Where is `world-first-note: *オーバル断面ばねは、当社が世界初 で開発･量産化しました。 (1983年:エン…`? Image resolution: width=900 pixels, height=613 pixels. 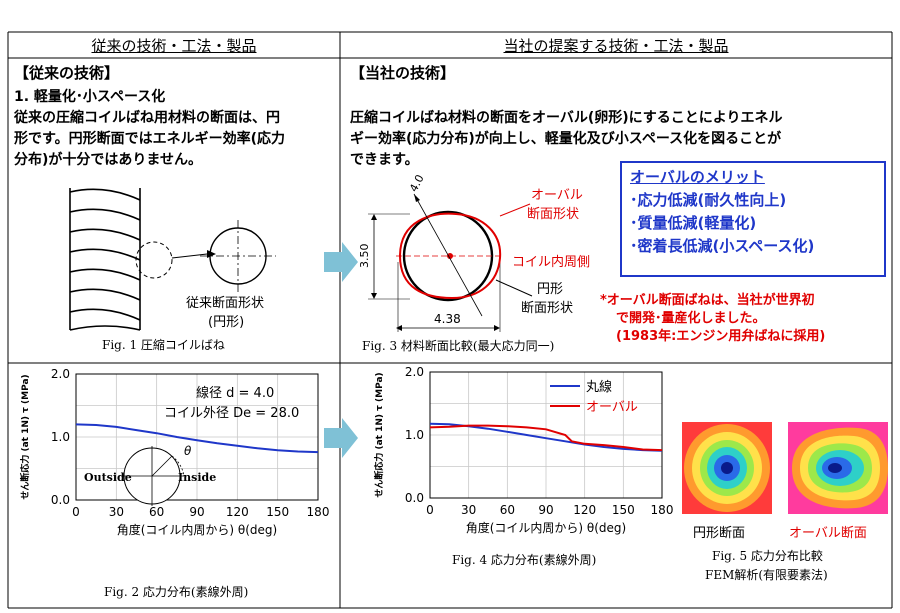 world-first-note: *オーバル断面ばねは、当社が世界初 で開発･量産化しました。 (1983年:エン… is located at coordinates (712, 319).